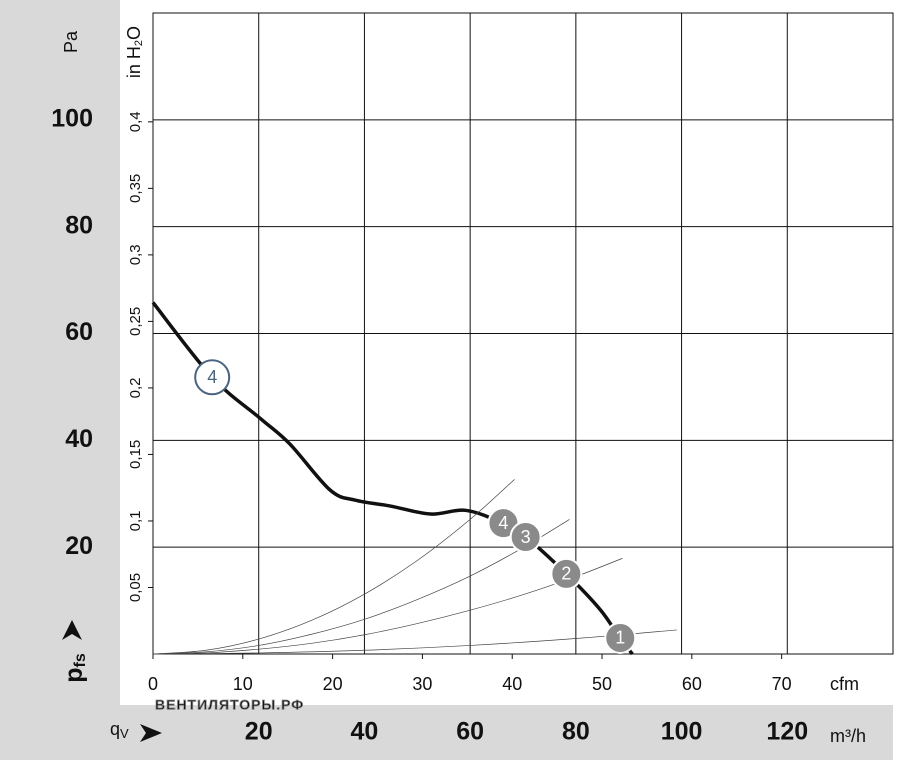 This screenshot has width=911, height=781. I want to click on y-tick-label: 80, so click(79, 225).